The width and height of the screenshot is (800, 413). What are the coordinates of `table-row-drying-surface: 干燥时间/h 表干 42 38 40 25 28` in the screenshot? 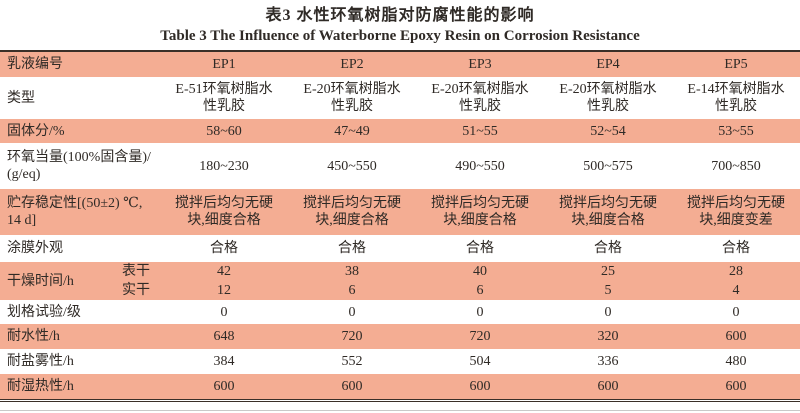 It's located at (400, 281).